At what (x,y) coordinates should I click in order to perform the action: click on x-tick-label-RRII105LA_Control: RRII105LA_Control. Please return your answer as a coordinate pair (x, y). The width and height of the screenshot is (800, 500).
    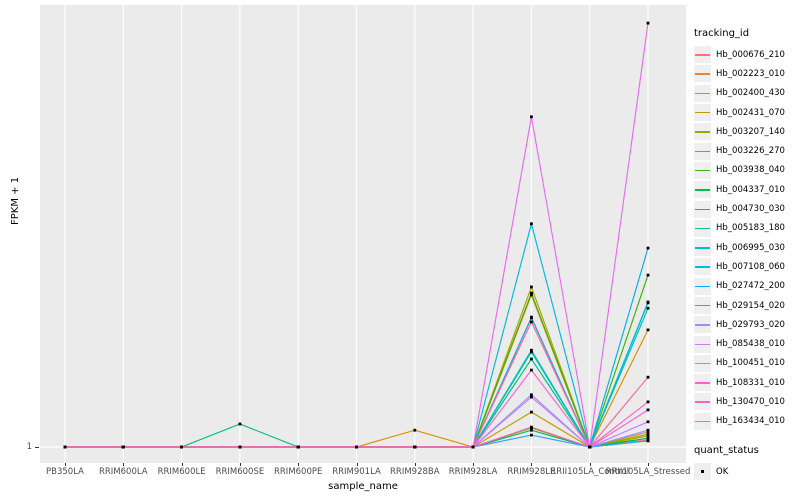
    Looking at the image, I should click on (590, 472).